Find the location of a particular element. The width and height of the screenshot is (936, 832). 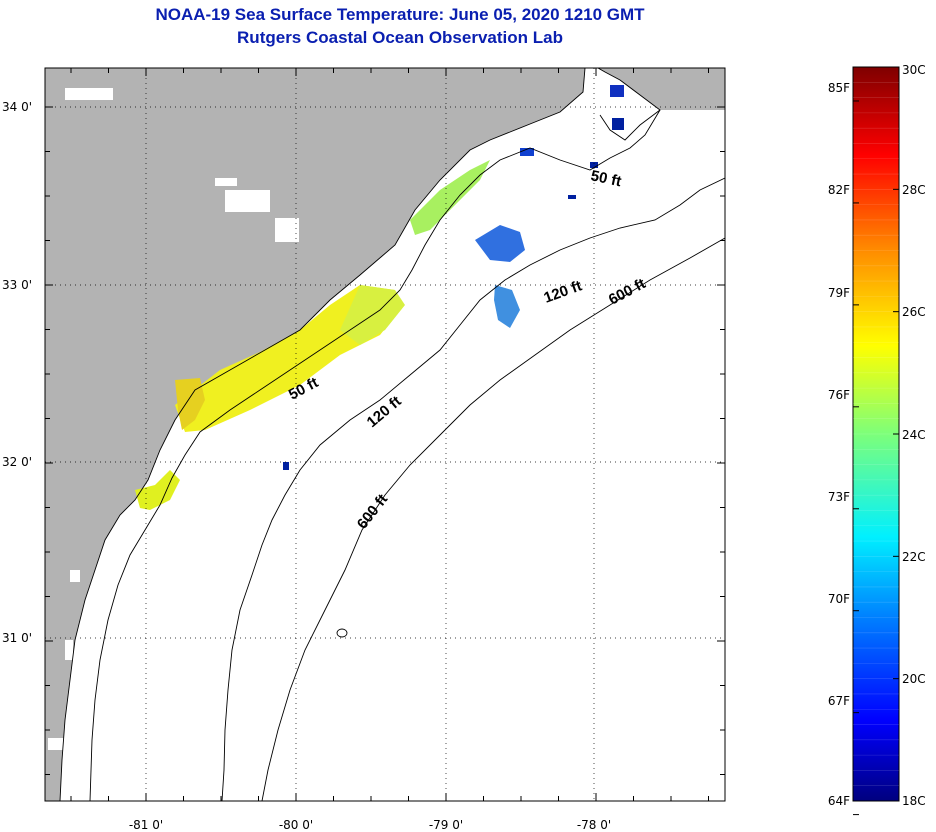

longitude-labels: -81 0' -80 0' -79 0' -78 0' is located at coordinates (370, 825).